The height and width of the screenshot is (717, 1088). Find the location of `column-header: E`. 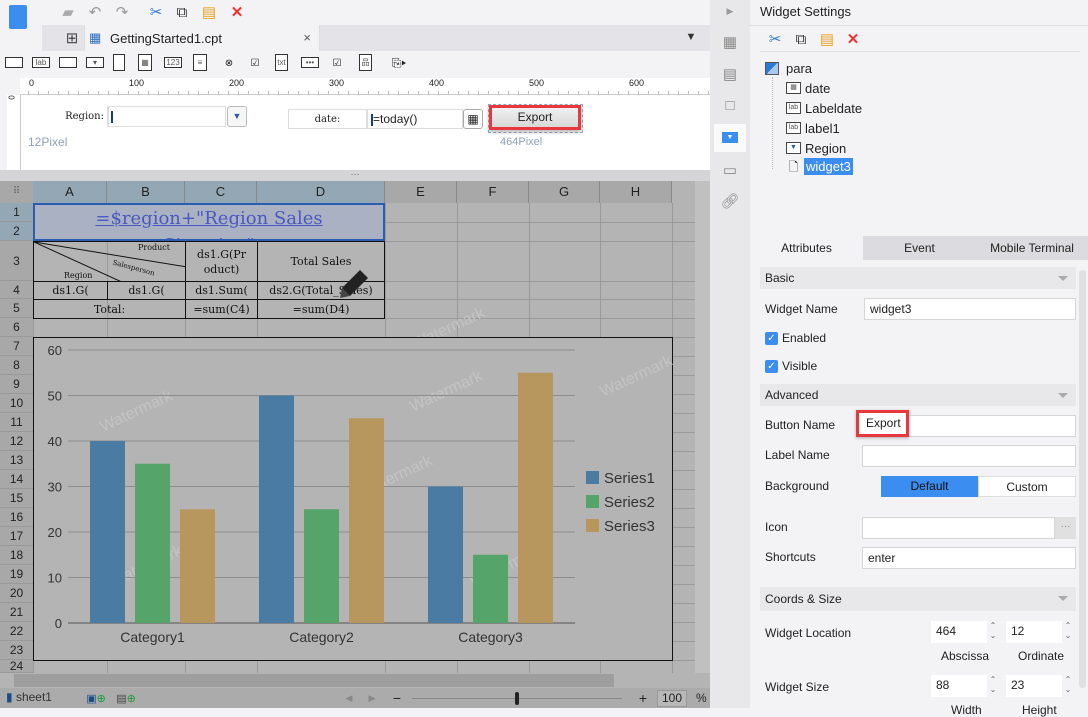

column-header: E is located at coordinates (421, 192).